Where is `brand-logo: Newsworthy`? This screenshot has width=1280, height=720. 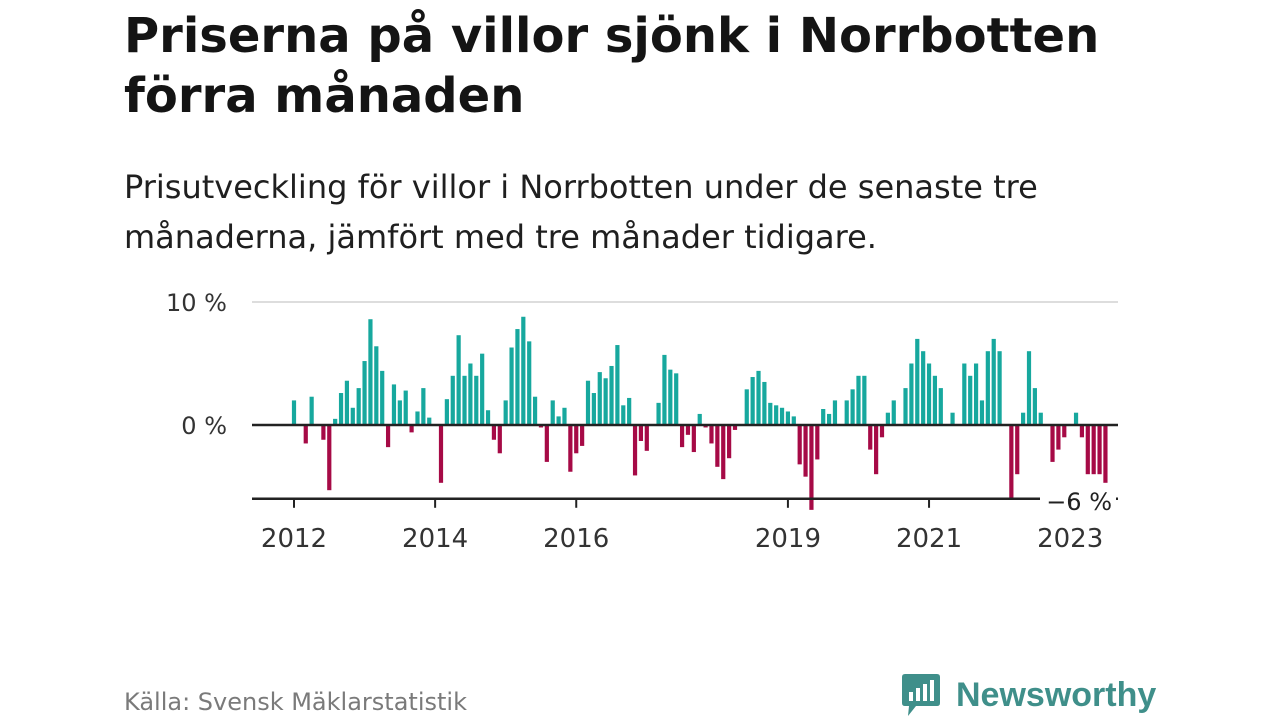
brand-logo: Newsworthy is located at coordinates (1028, 695).